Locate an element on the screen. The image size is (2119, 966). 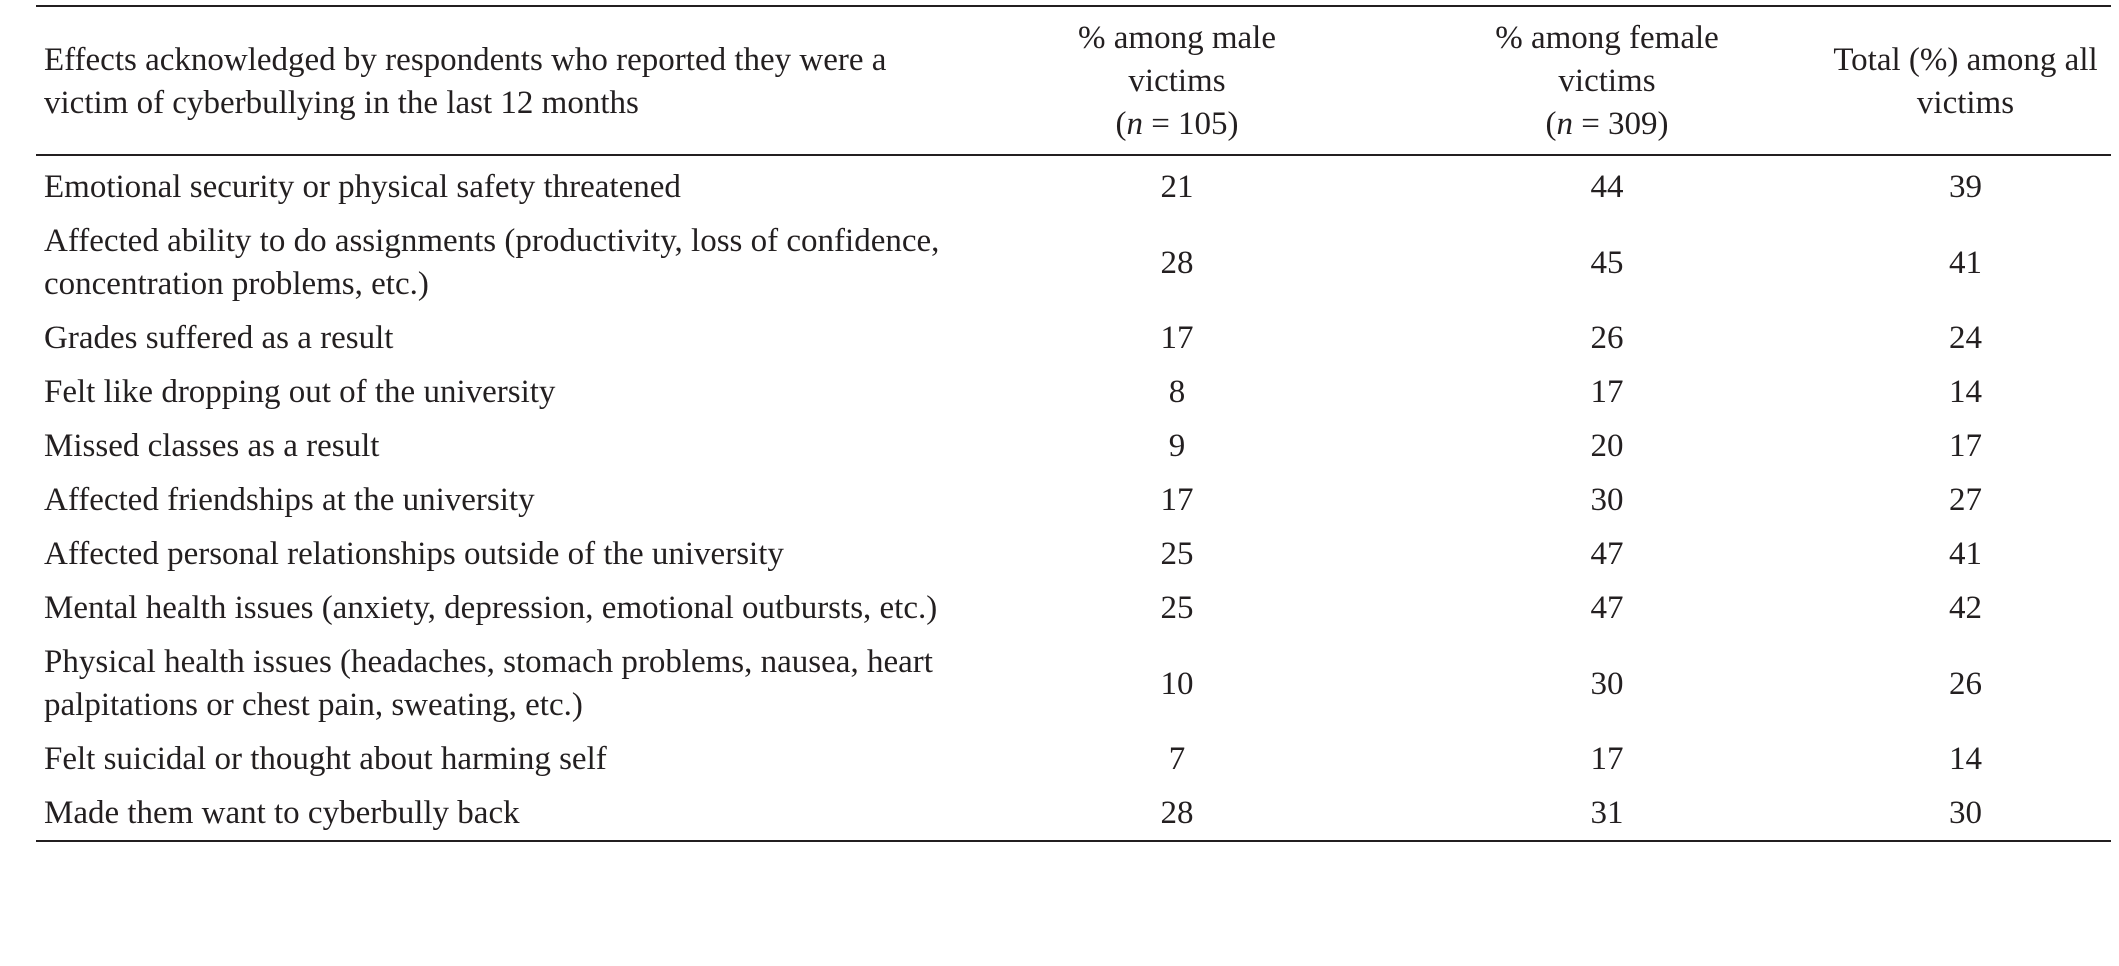
effect-cell: Felt like dropping out of the university is located at coordinates (300, 392).